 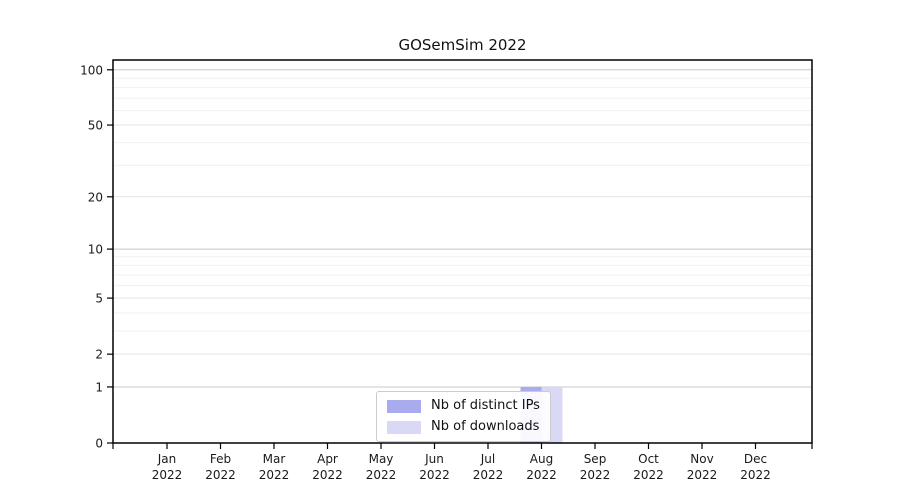 I want to click on legend-swatch-downloads, so click(x=404, y=427).